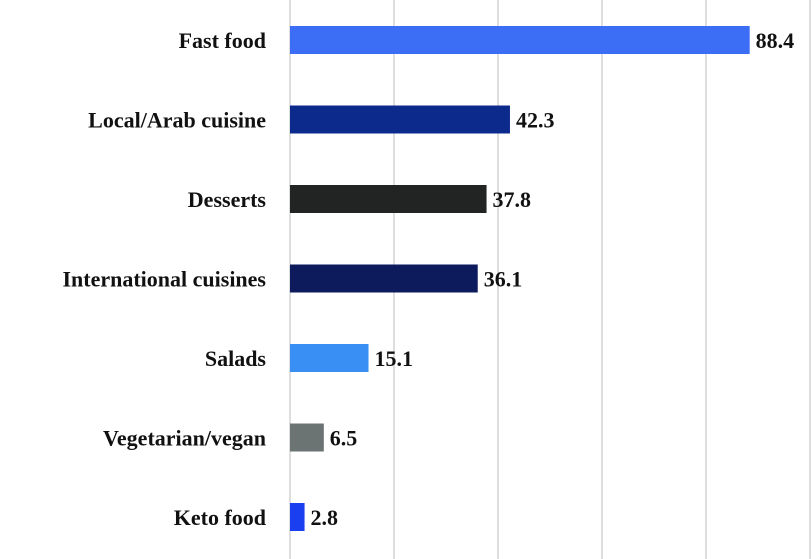  I want to click on category-label: Keto food, so click(220, 517).